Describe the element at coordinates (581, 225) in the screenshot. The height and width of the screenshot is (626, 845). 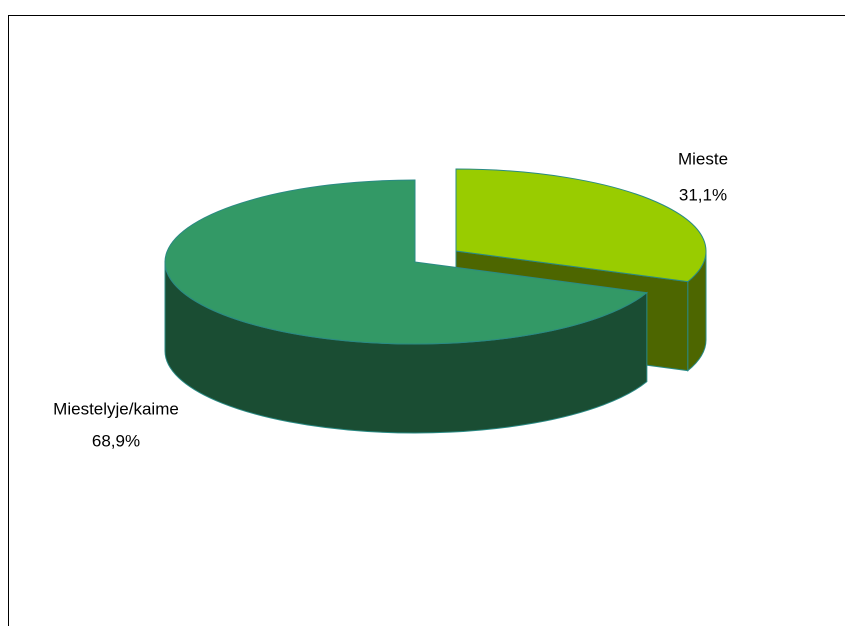
I see `slice` at that location.